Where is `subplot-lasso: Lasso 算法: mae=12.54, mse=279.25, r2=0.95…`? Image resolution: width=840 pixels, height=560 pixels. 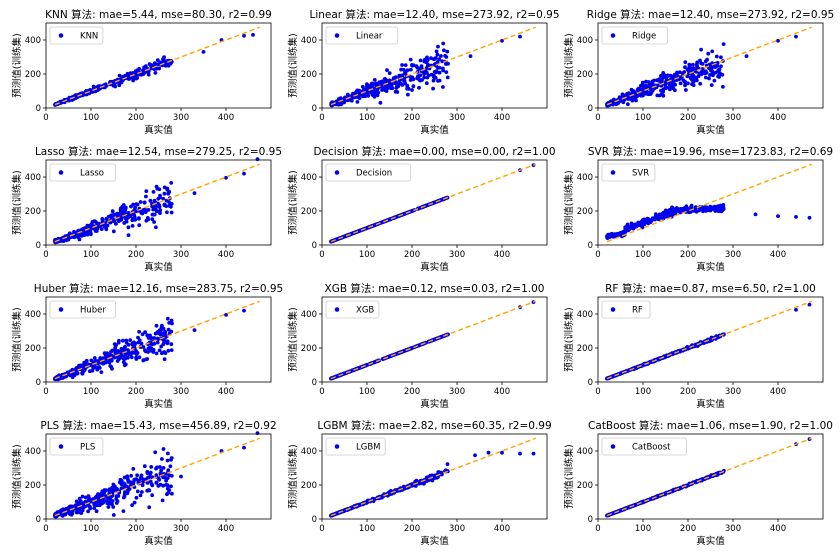
subplot-lasso: Lasso 算法: mae=12.54, mse=279.25, r2=0.95… is located at coordinates (146, 209).